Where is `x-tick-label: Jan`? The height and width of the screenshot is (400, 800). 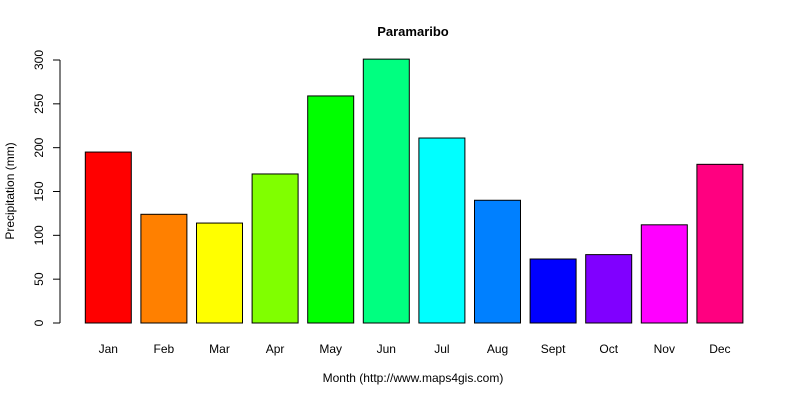 x-tick-label: Jan is located at coordinates (108, 349).